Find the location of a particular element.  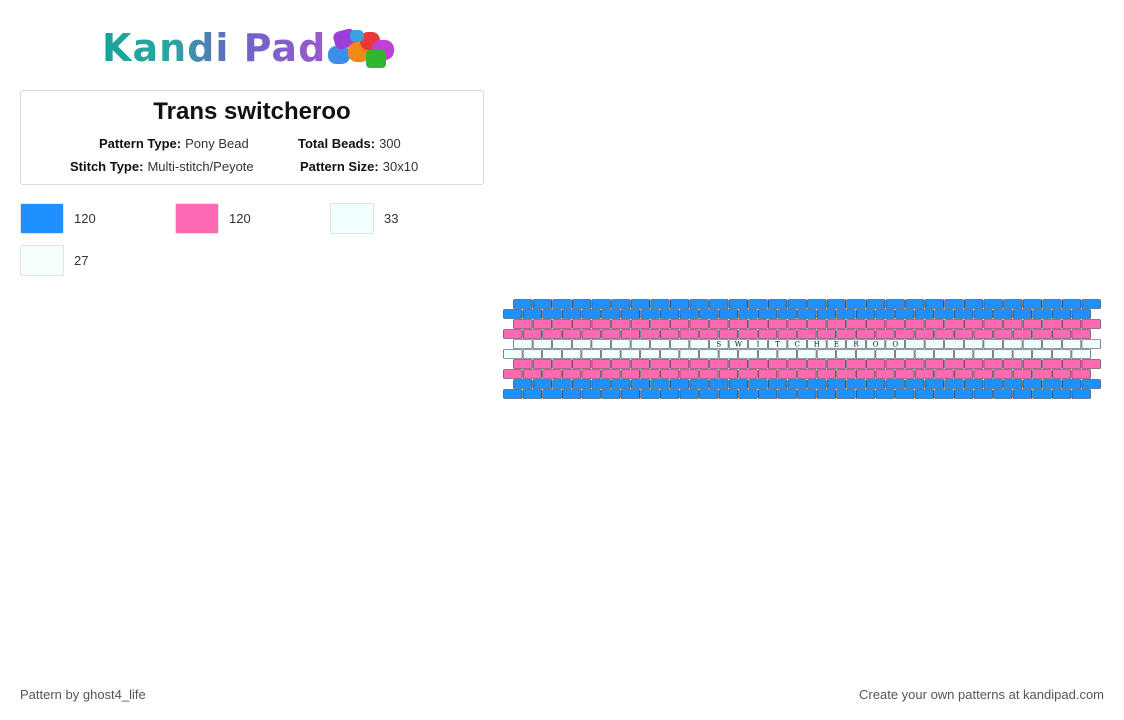

bead-letter: W is located at coordinates (739, 345).